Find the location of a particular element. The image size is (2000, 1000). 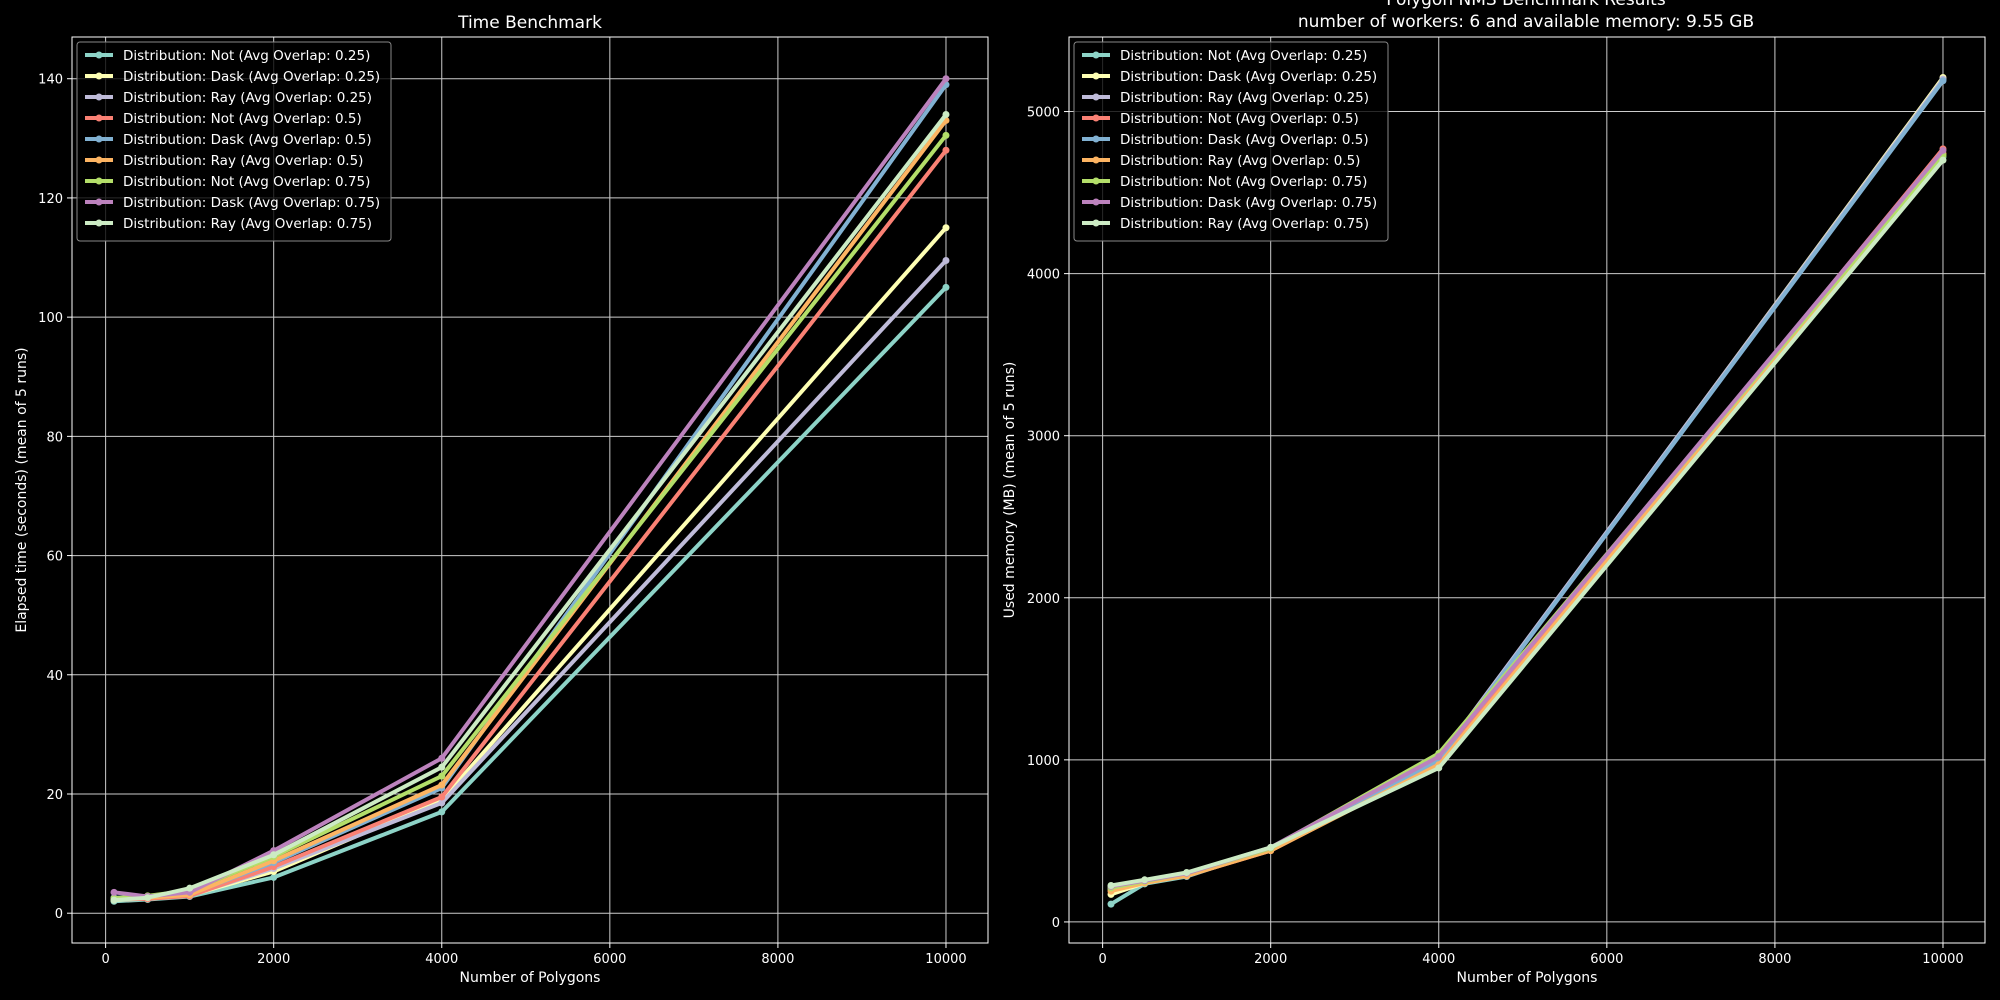

y-tick-label: 140 is located at coordinates (50, 80).